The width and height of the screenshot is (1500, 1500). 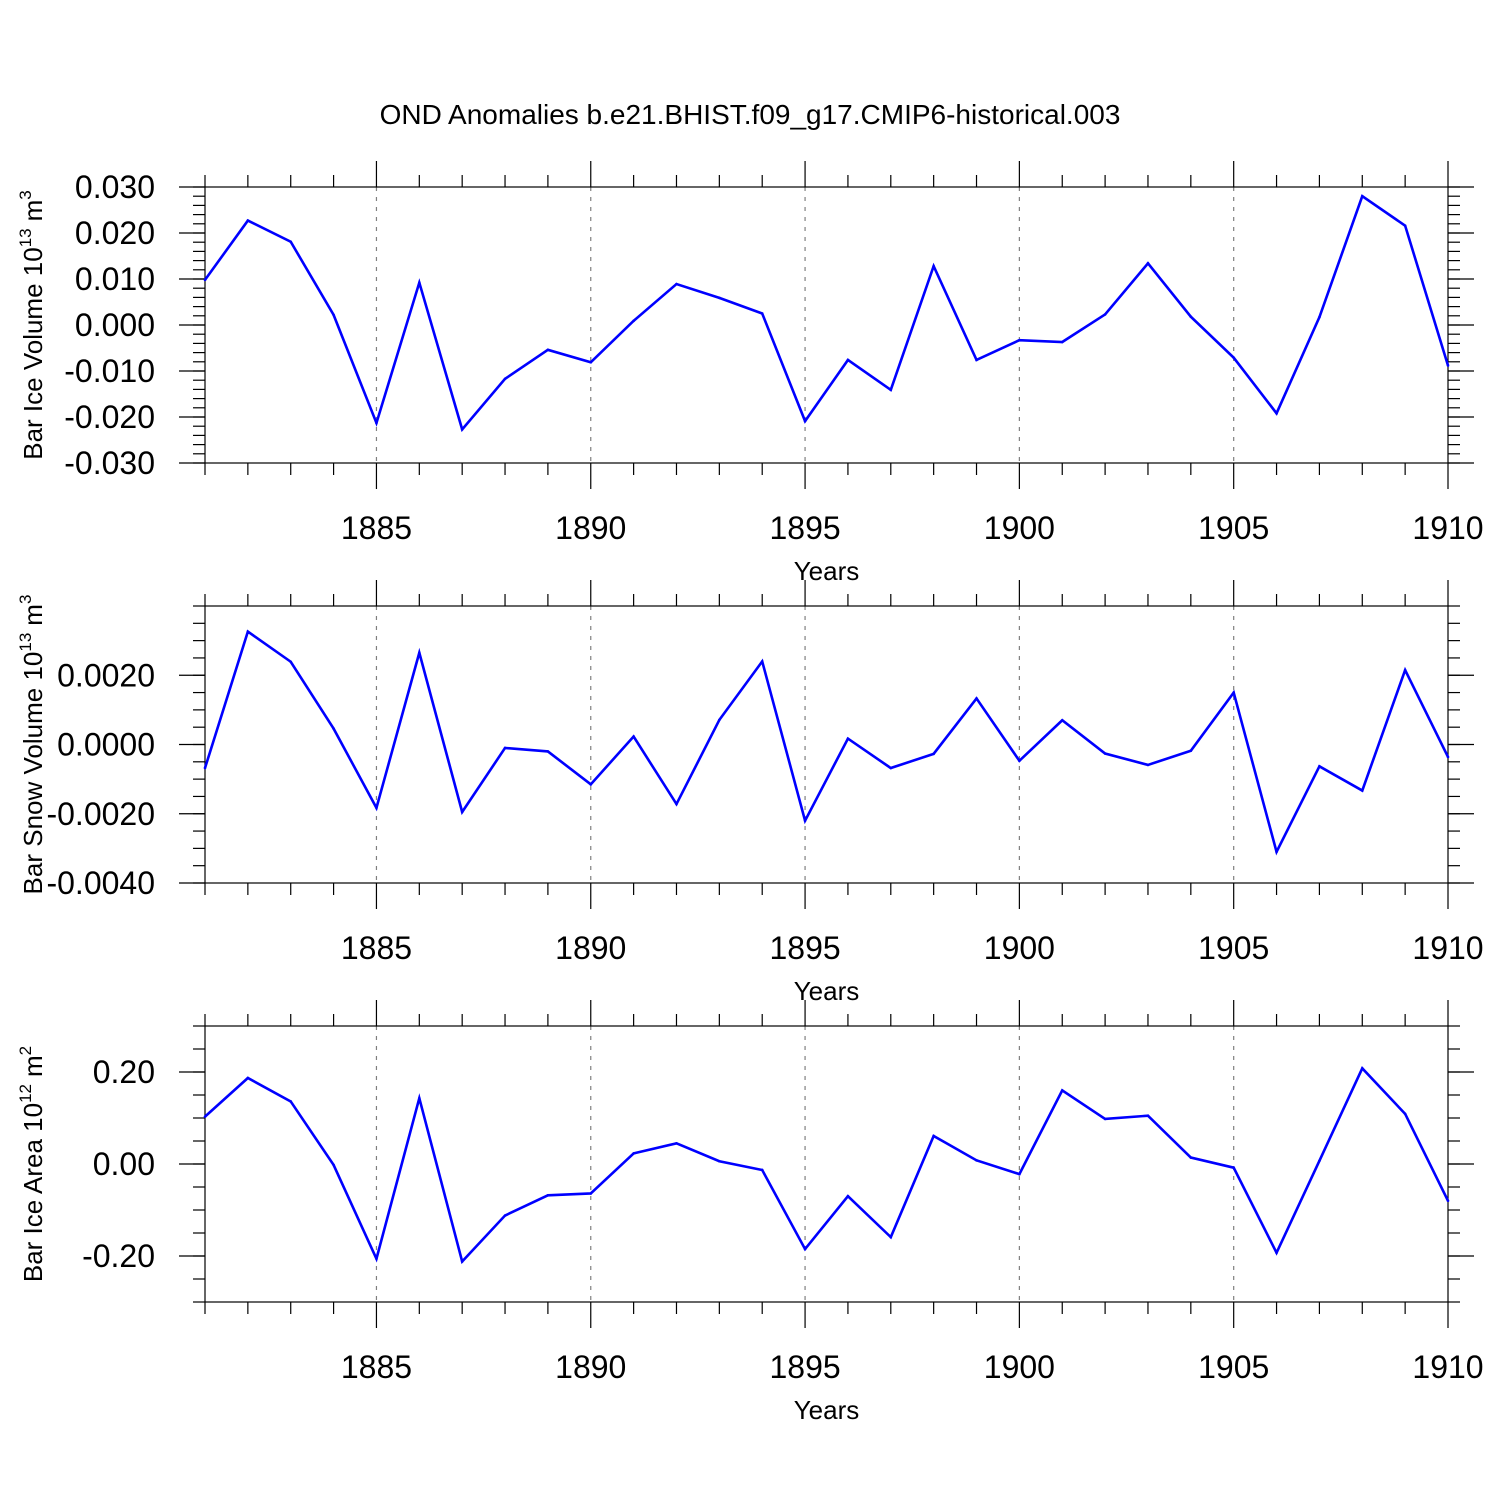 I want to click on y-tick-label: 0.0000, so click(x=106, y=745).